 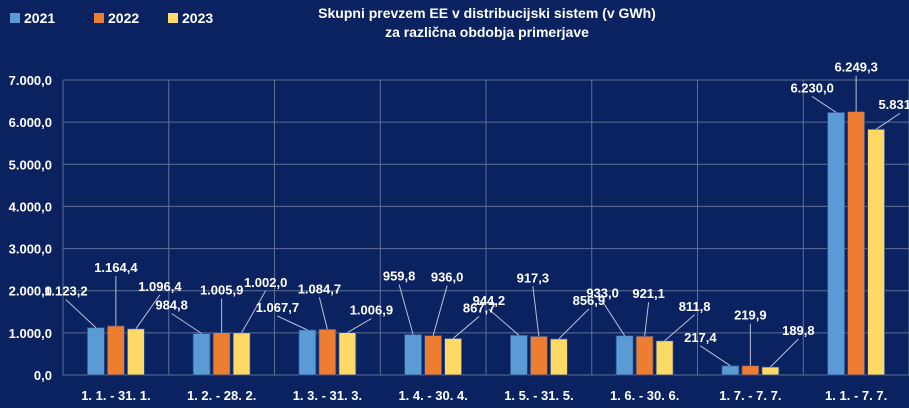 What do you see at coordinates (43, 375) in the screenshot?
I see `y-tick-label: 0,0` at bounding box center [43, 375].